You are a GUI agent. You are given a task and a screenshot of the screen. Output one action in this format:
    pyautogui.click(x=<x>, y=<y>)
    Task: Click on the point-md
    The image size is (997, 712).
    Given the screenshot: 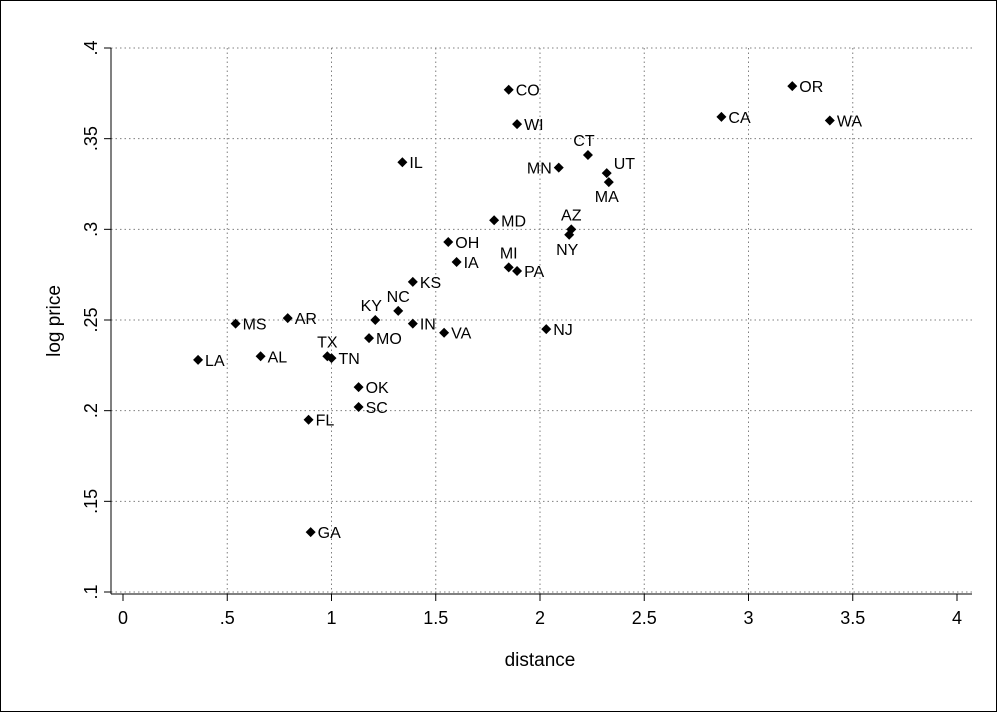 What is the action you would take?
    pyautogui.click(x=494, y=220)
    